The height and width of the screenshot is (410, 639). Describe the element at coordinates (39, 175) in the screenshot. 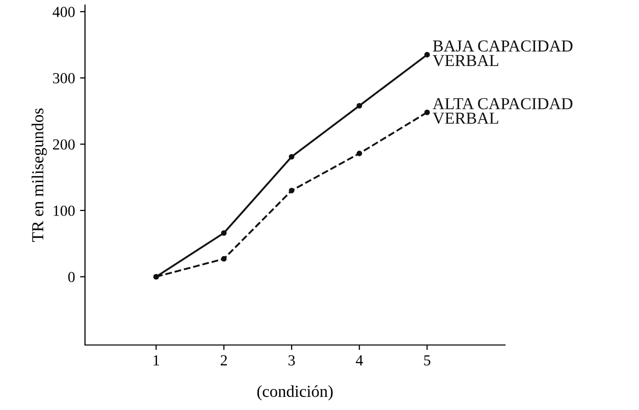

I see `y-axis-title: TR en milisegundos` at that location.